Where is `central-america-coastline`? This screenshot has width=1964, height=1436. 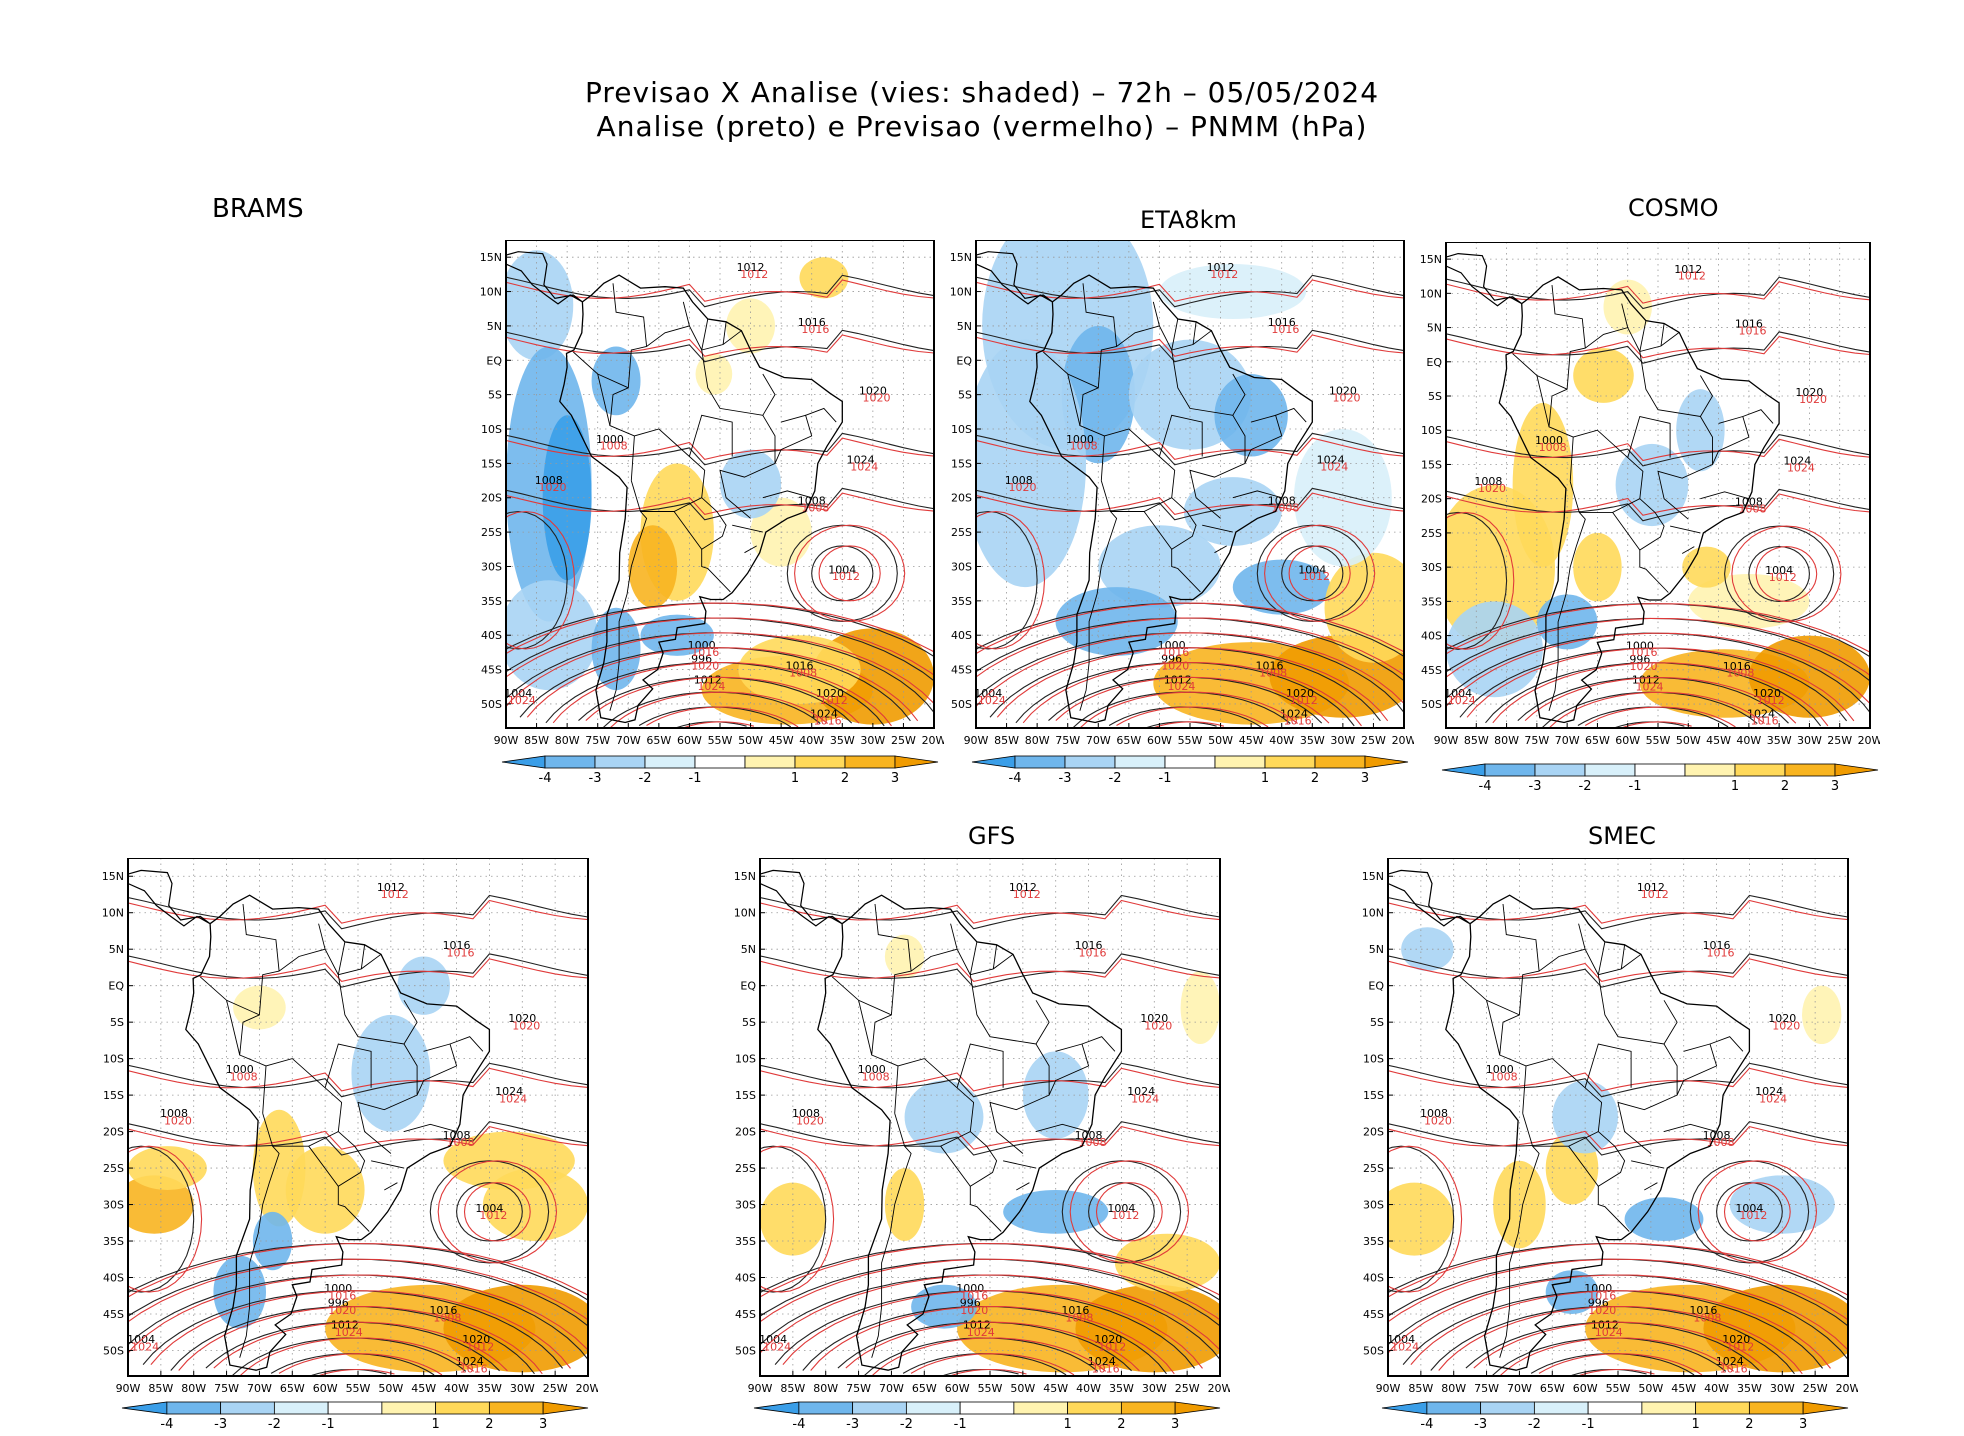 central-america-coastline is located at coordinates (169, 898).